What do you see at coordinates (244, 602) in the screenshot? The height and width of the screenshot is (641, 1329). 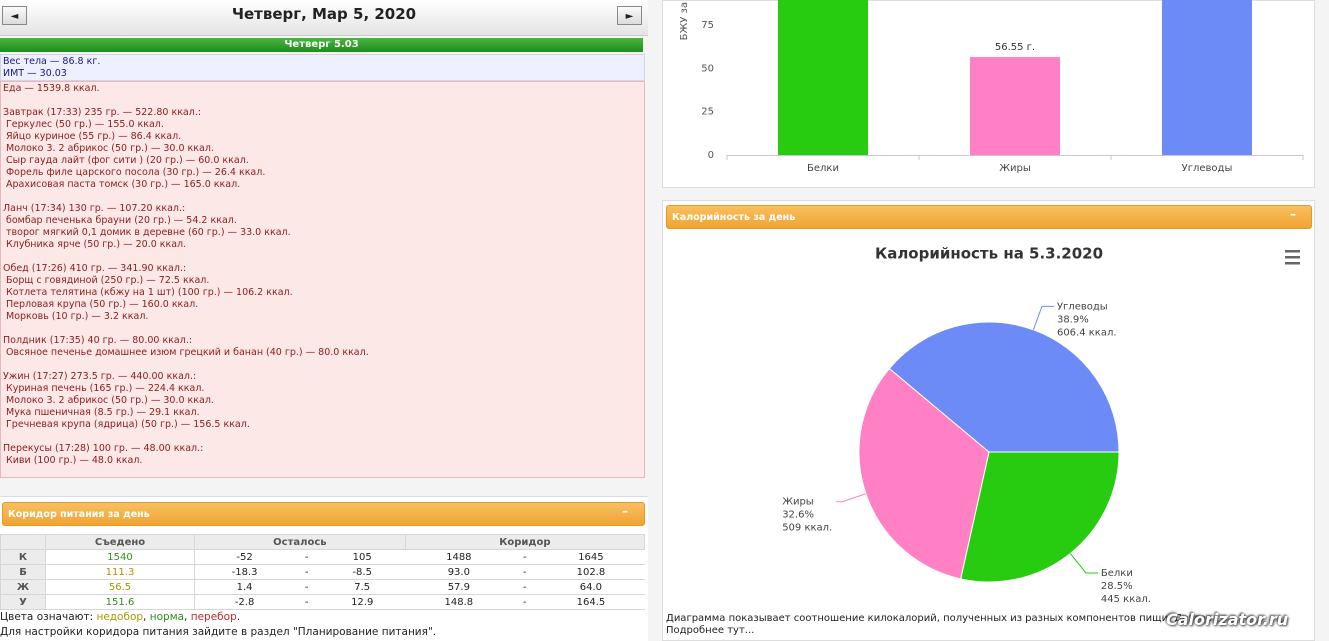 I see `table-cell: -2.8` at bounding box center [244, 602].